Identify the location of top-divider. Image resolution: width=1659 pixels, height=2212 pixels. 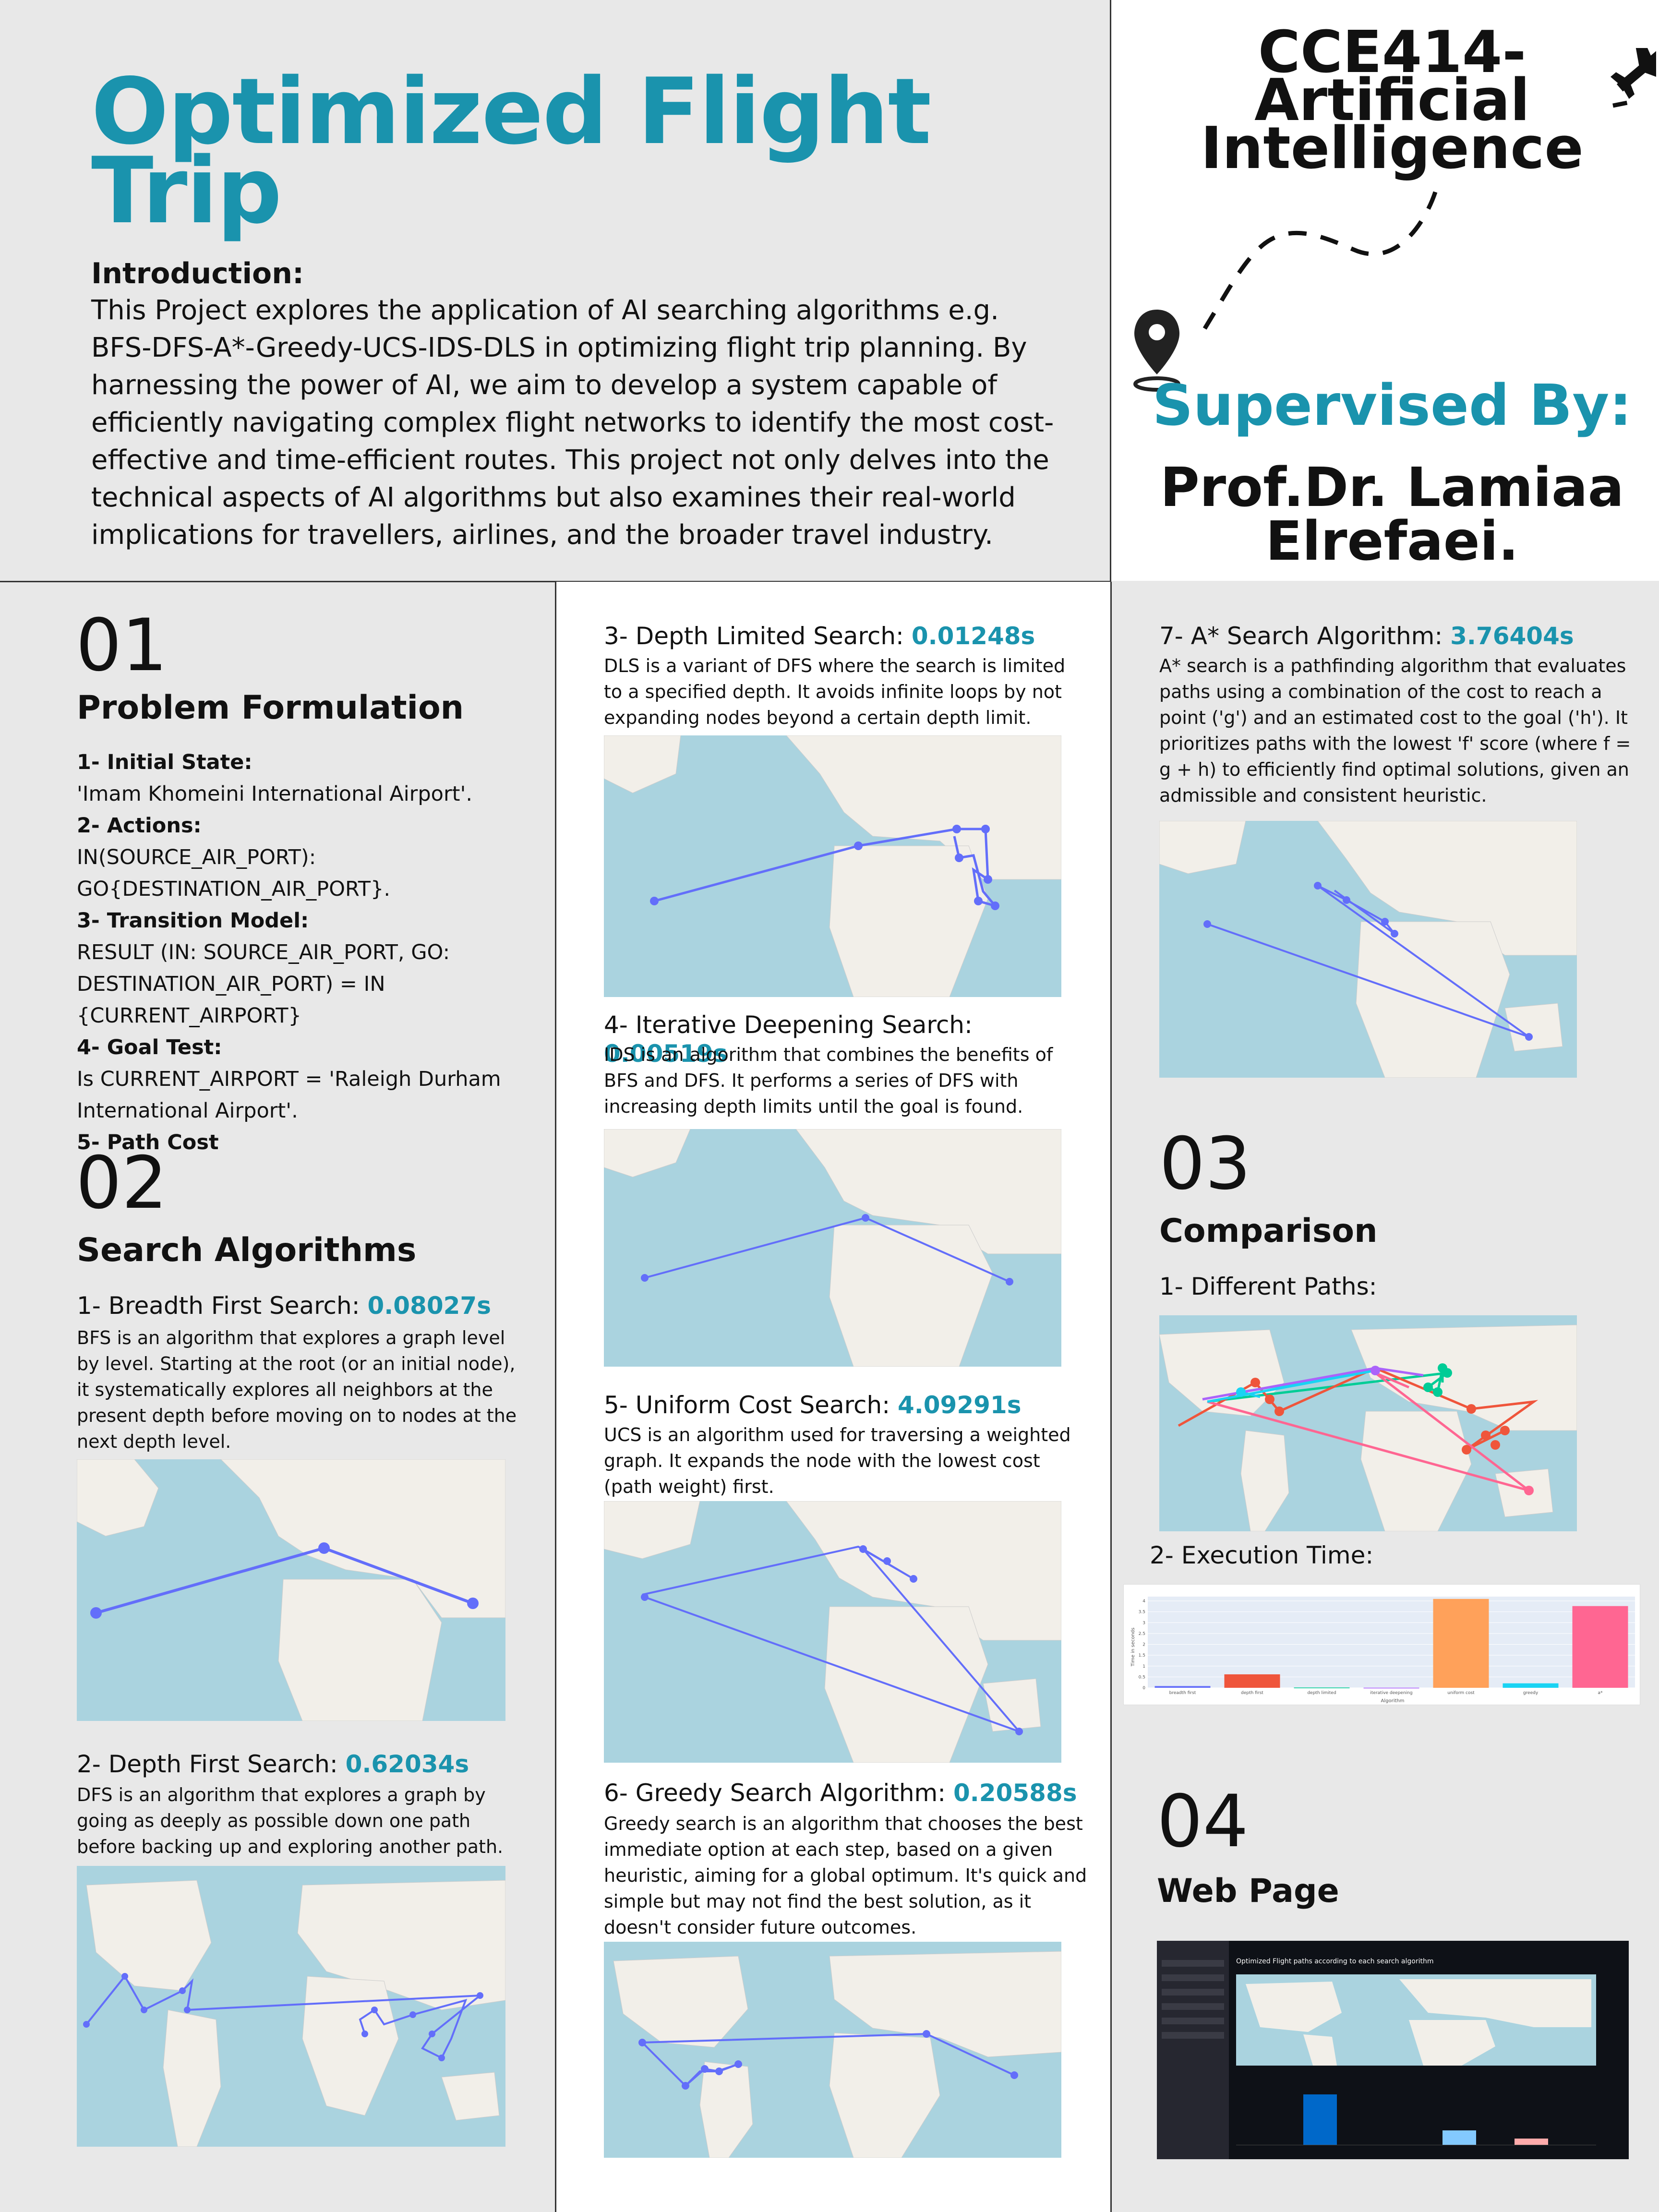
(555, 581).